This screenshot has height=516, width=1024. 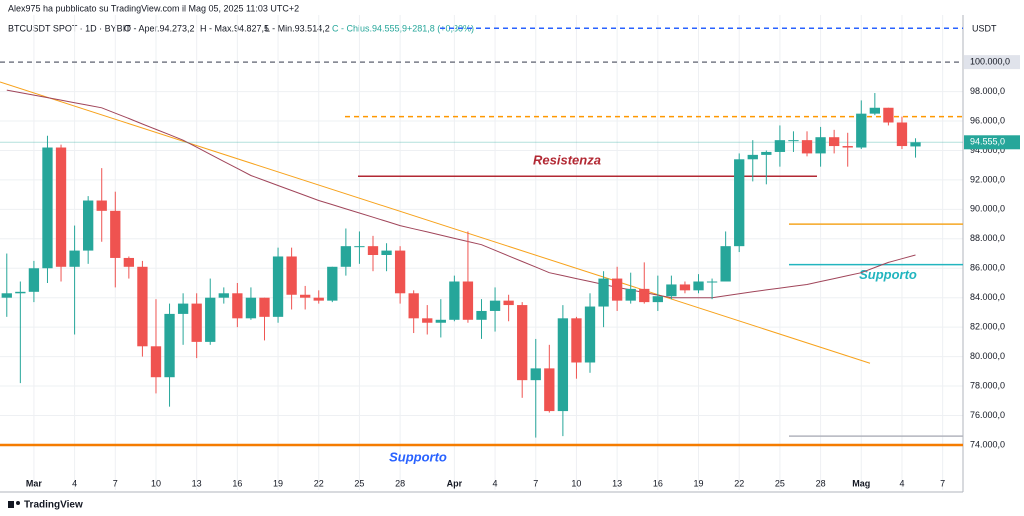 I want to click on open: O - Aper.94.273,2, so click(x=159, y=28).